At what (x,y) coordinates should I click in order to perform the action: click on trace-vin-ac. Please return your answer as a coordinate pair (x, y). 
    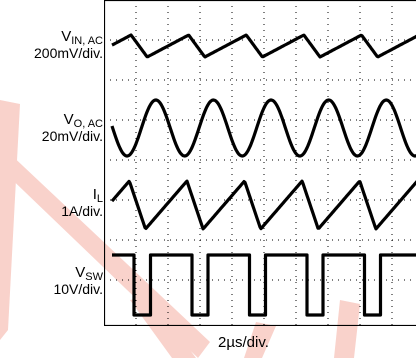
    Looking at the image, I should click on (263, 46).